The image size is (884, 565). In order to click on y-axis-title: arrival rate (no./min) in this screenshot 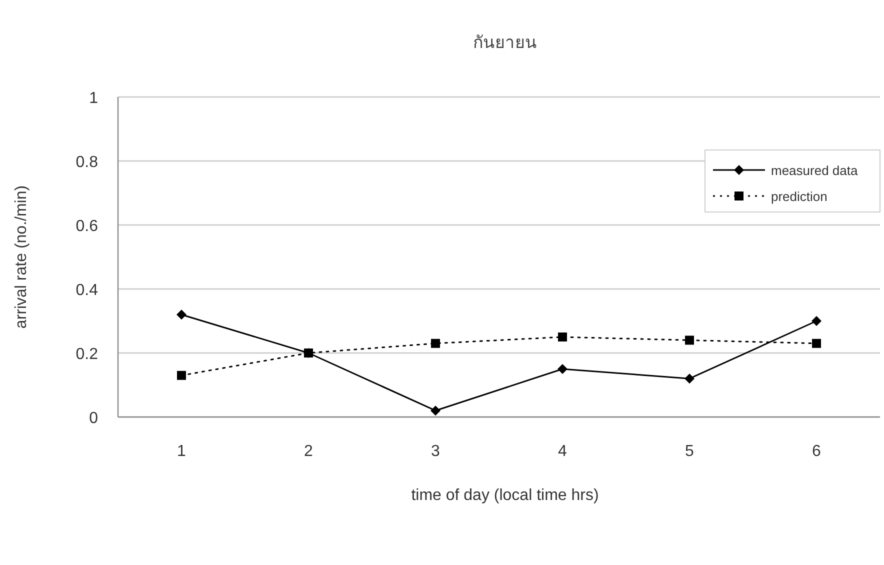, I will do `click(21, 257)`.